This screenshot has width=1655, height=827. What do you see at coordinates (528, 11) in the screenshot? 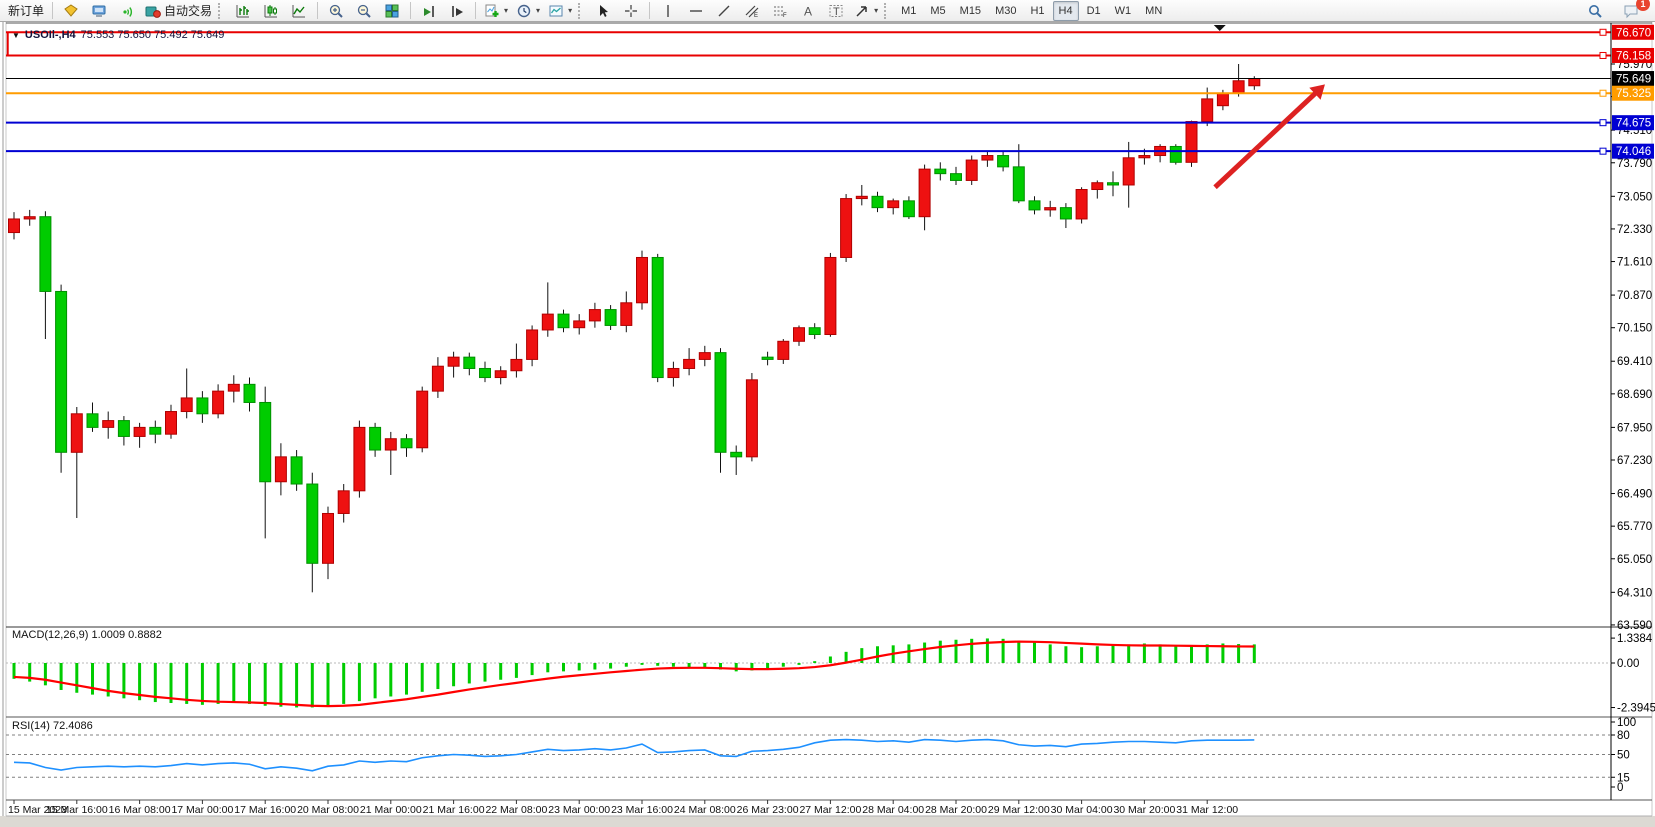
I see `period-clock-button: ▾` at bounding box center [528, 11].